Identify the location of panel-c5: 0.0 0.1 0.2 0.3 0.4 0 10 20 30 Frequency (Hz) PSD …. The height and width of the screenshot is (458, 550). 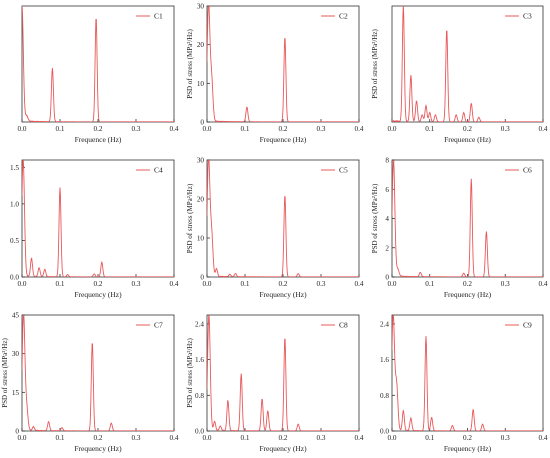
(275, 228).